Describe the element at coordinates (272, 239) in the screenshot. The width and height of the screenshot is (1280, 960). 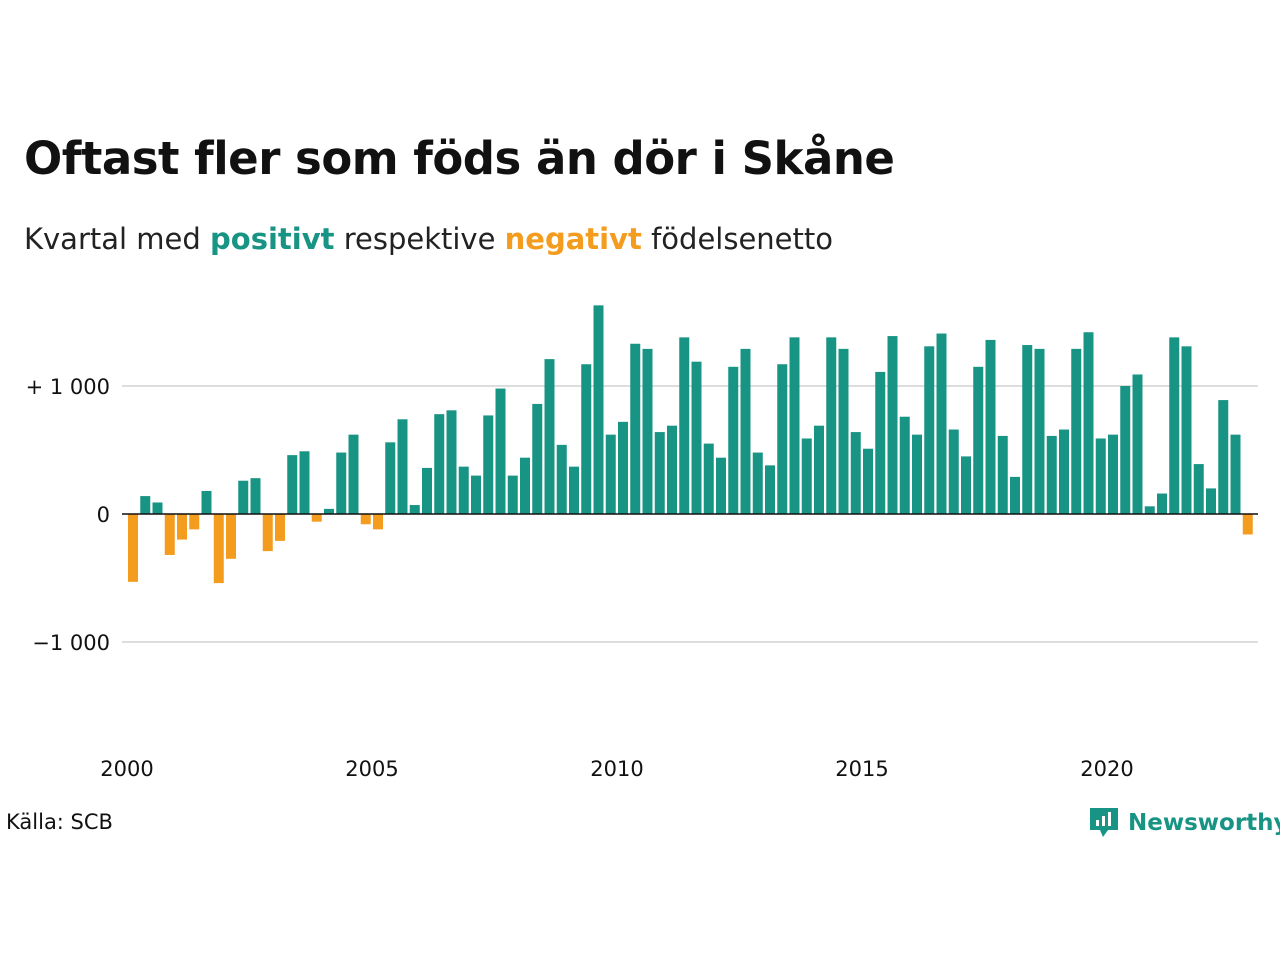
I see `subtitle-positive-word: positivt` at that location.